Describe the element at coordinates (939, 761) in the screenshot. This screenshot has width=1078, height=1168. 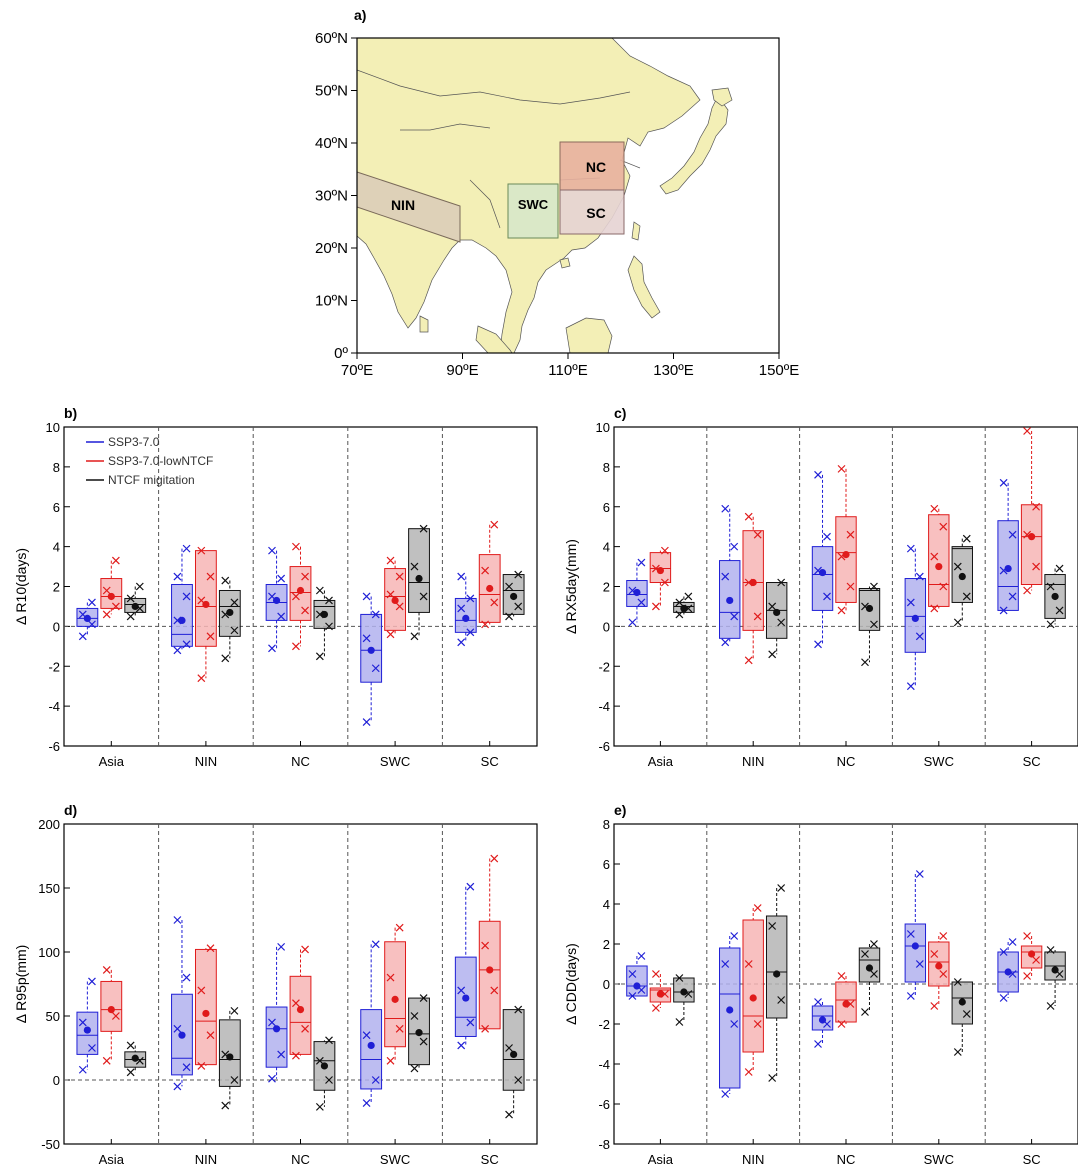
I see `x-tick-label: SWC` at that location.